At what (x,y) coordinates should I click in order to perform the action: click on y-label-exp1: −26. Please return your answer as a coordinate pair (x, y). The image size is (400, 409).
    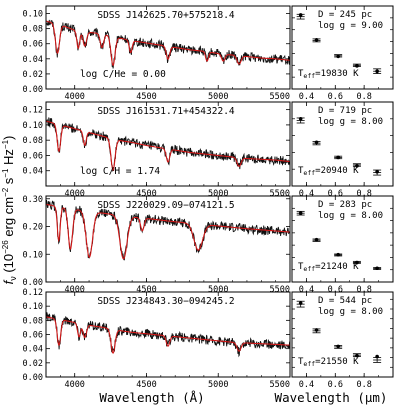
    Looking at the image, I should click on (5, 247).